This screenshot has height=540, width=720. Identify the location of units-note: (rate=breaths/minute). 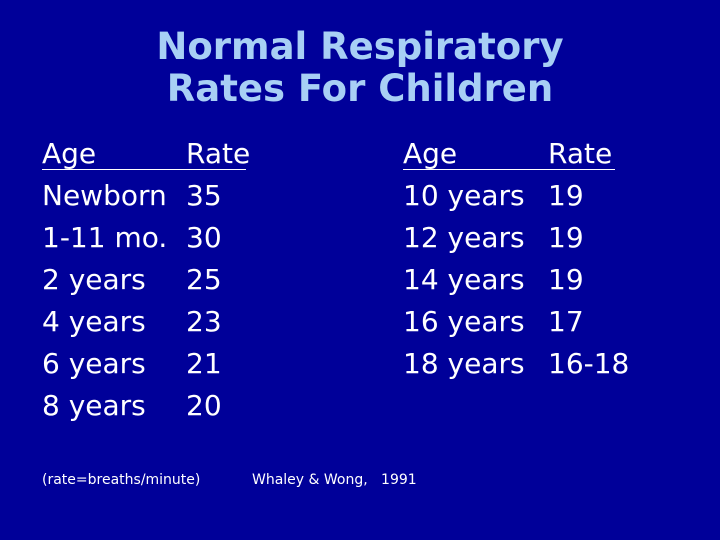
(121, 480).